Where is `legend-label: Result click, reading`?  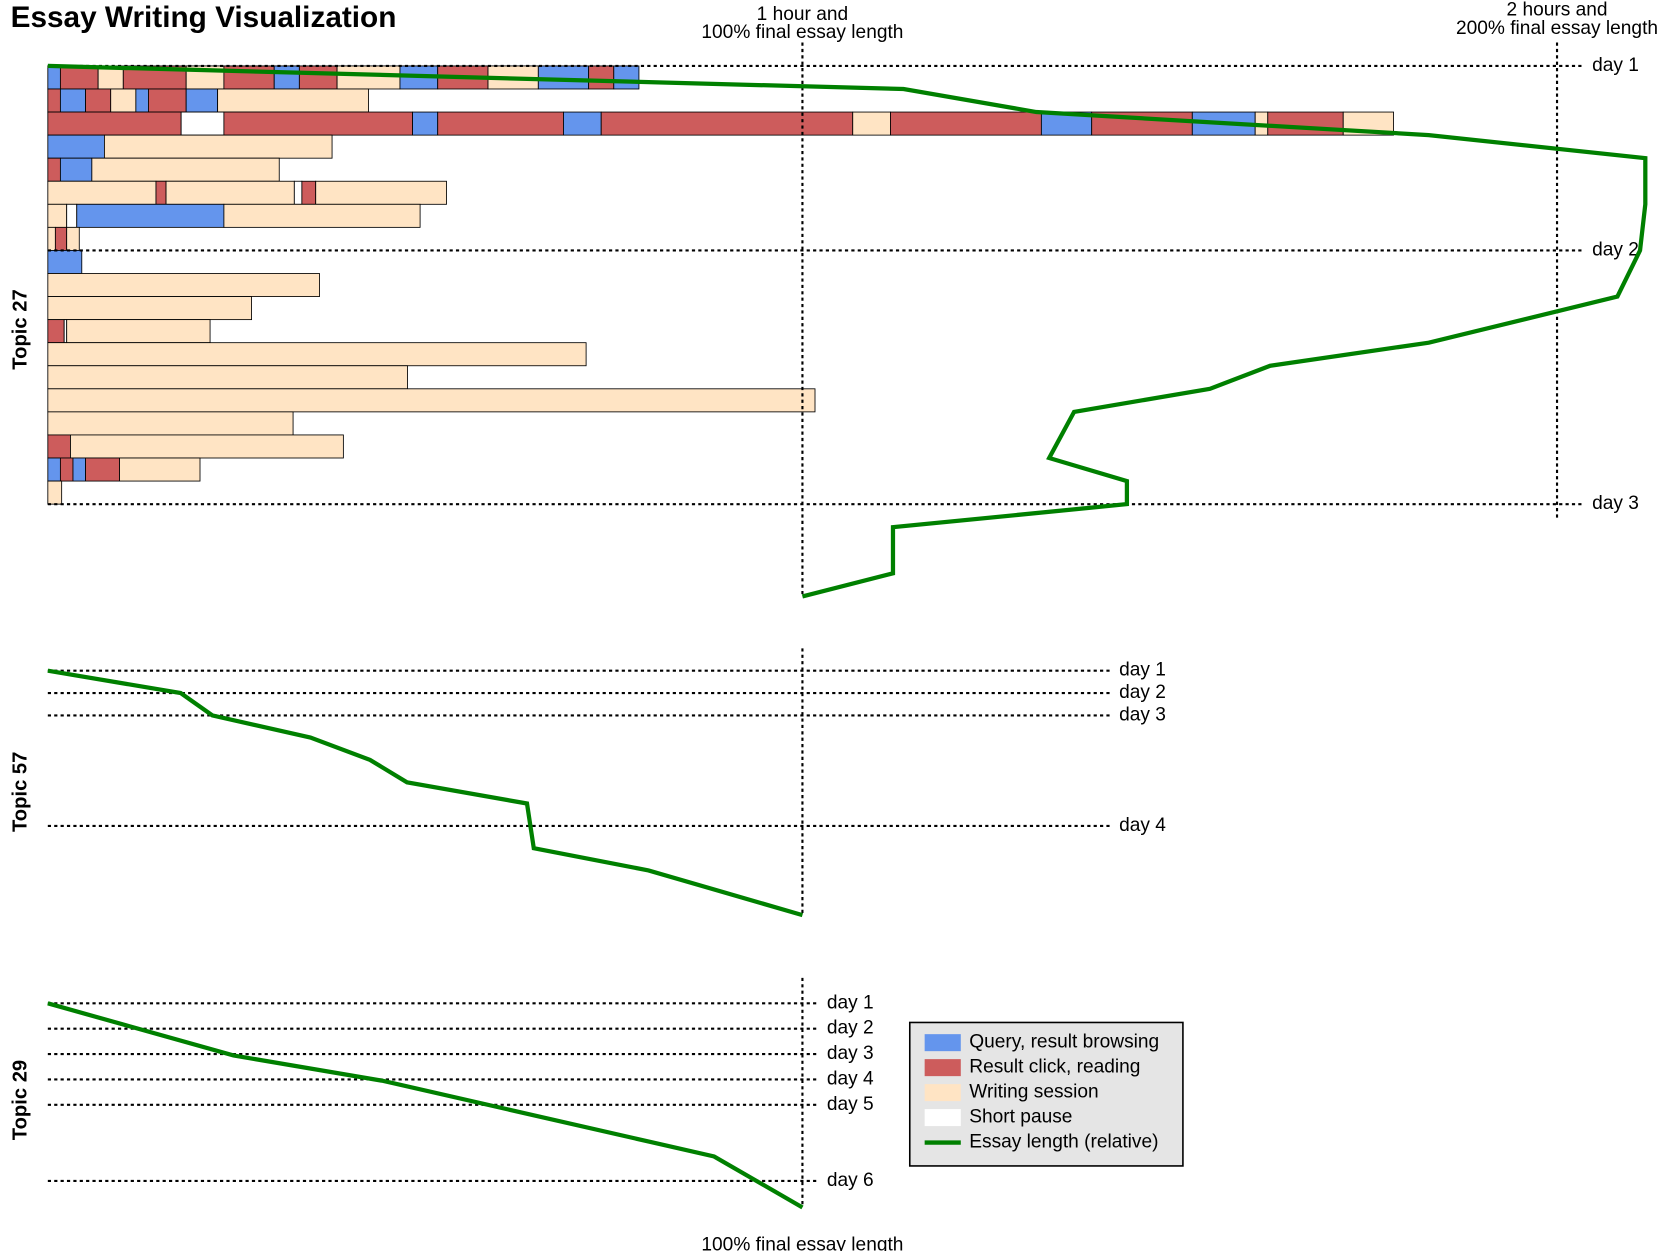
legend-label: Result click, reading is located at coordinates (1054, 1067).